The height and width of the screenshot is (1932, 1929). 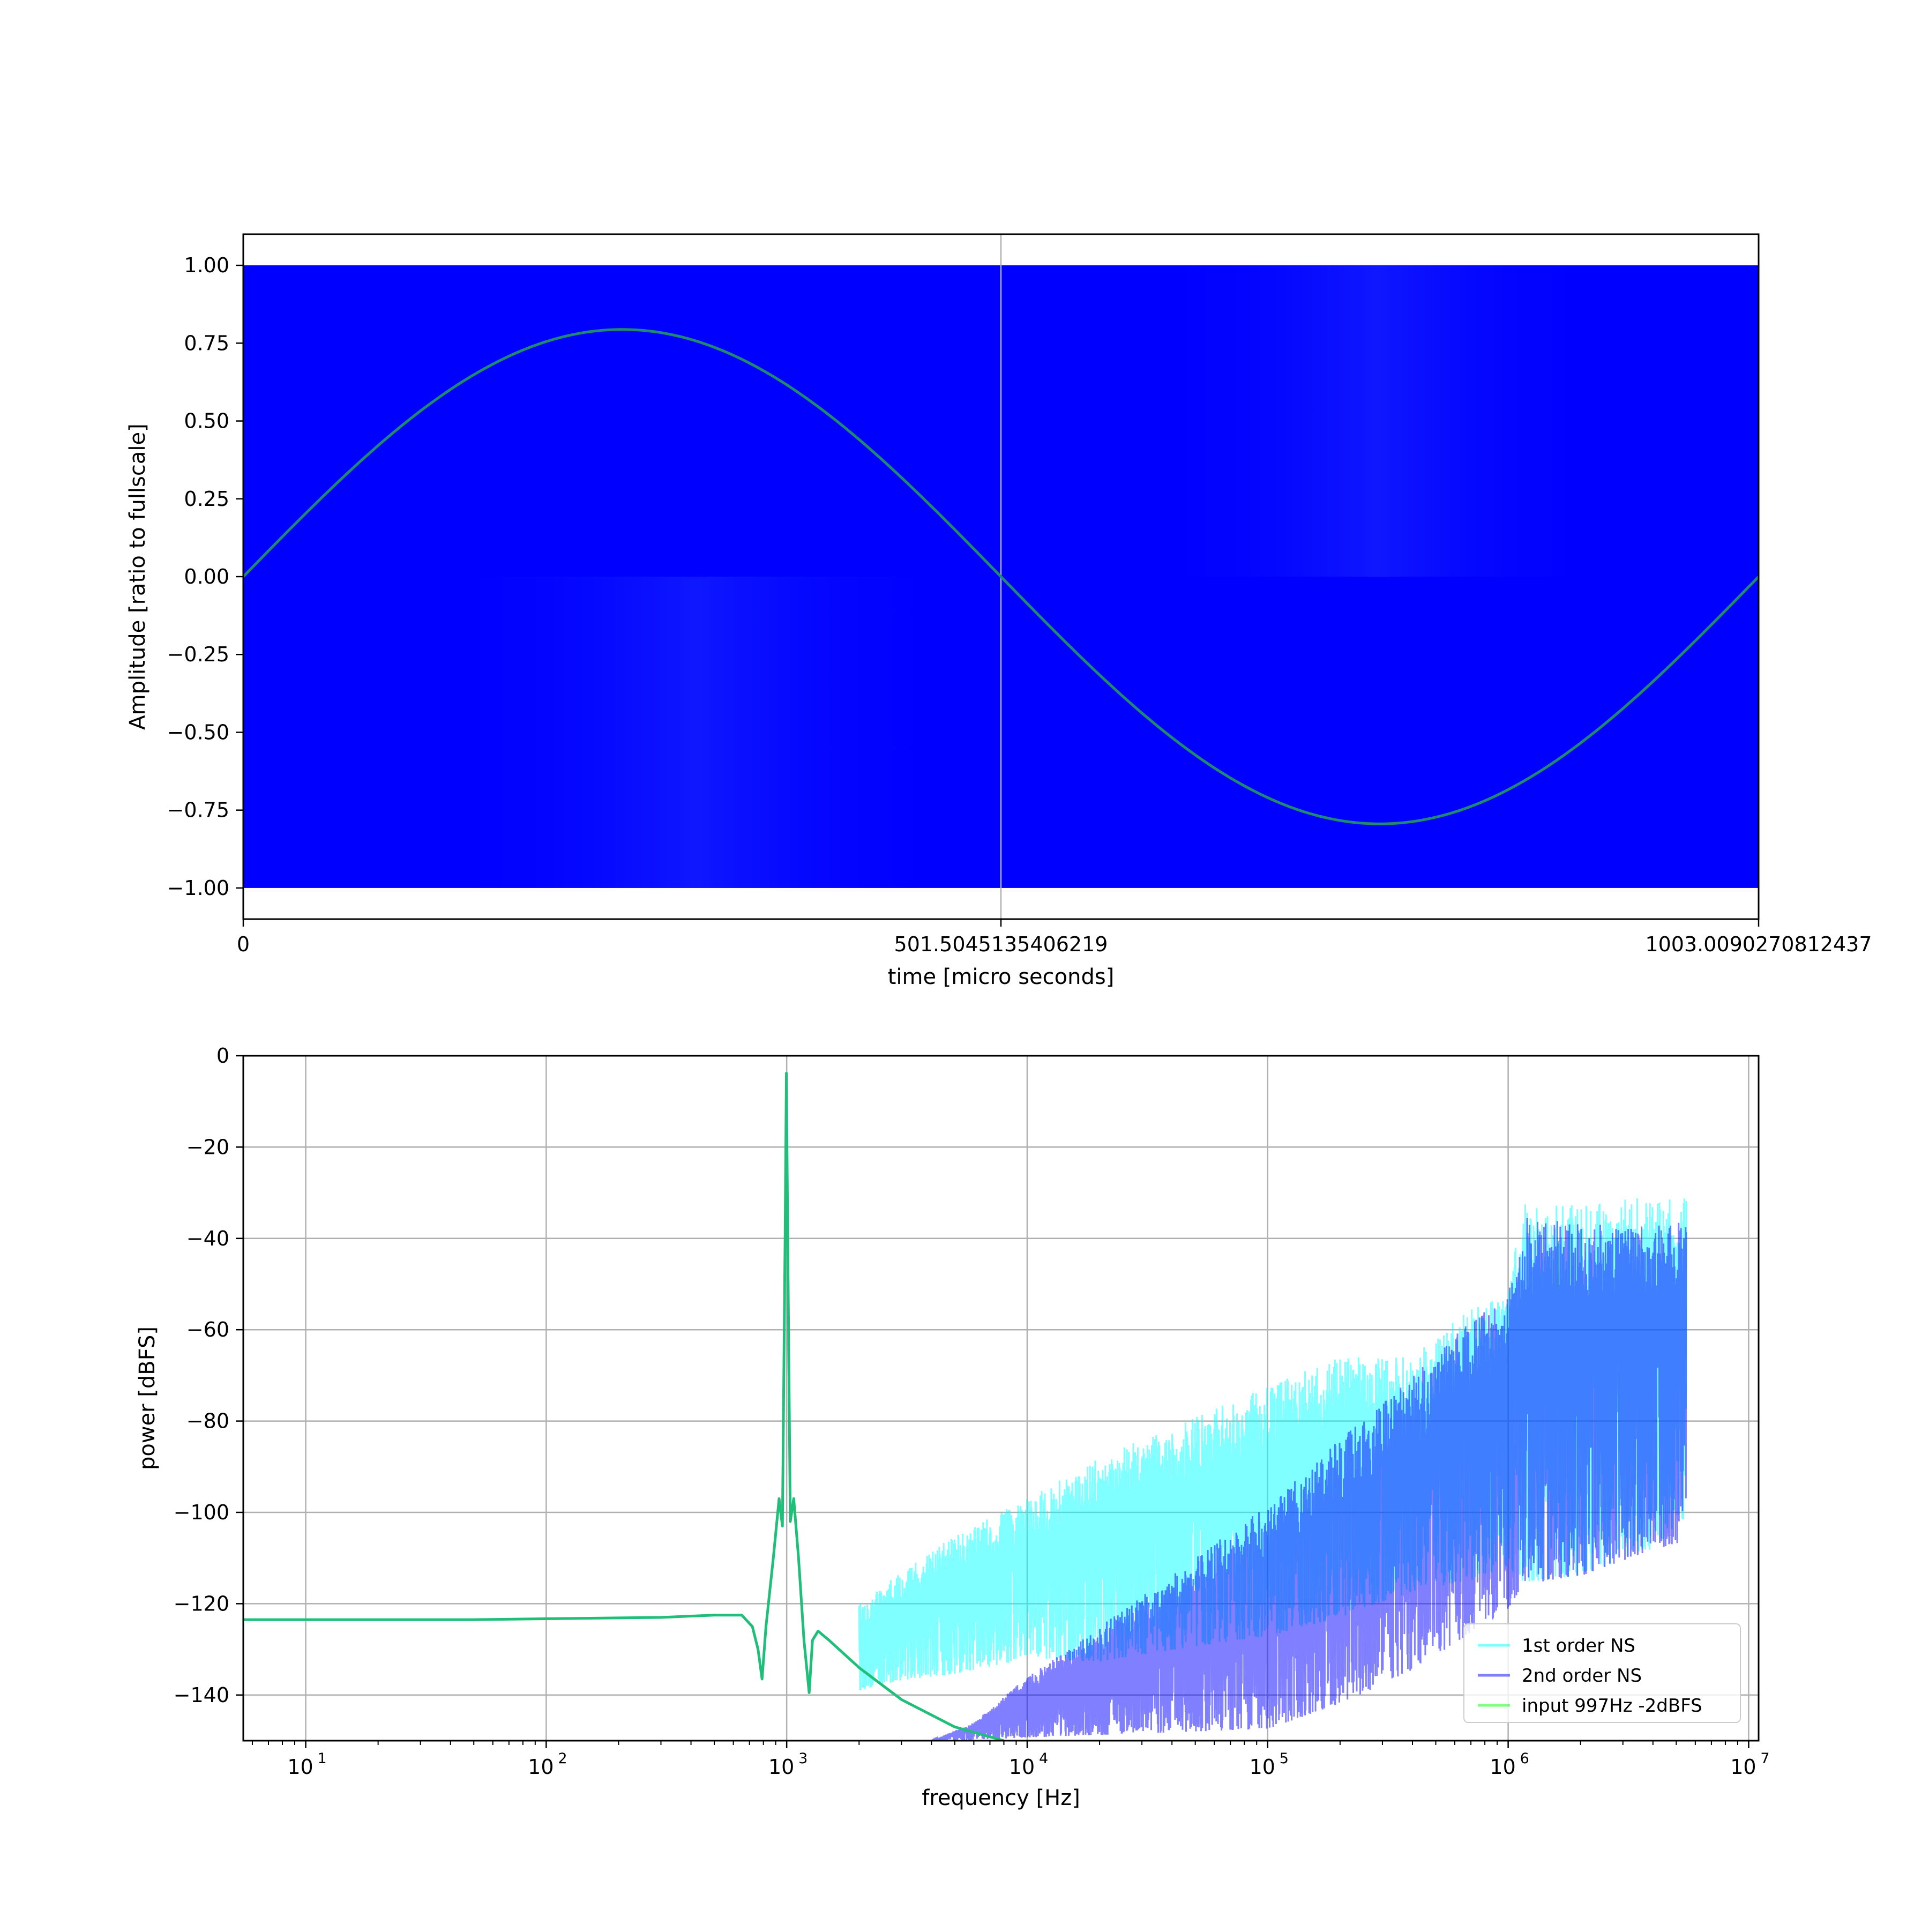 I want to click on legend-label: input 997Hz -2dBFS, so click(x=1612, y=1706).